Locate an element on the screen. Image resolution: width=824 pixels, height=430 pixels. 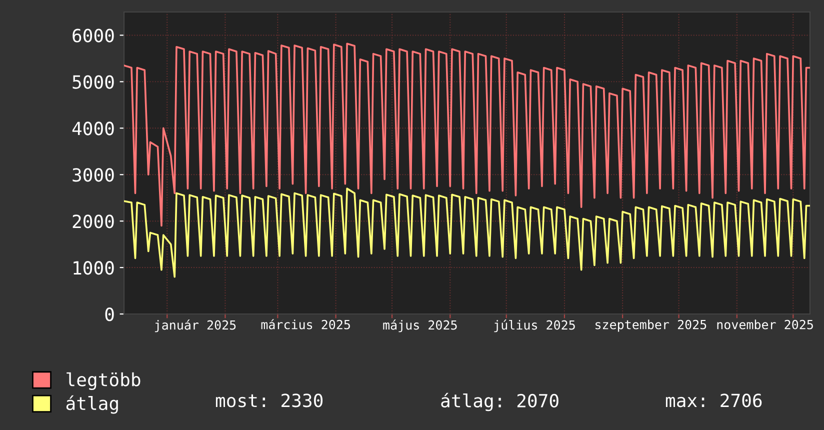
text: átlag: 2070 is located at coordinates (499, 402).